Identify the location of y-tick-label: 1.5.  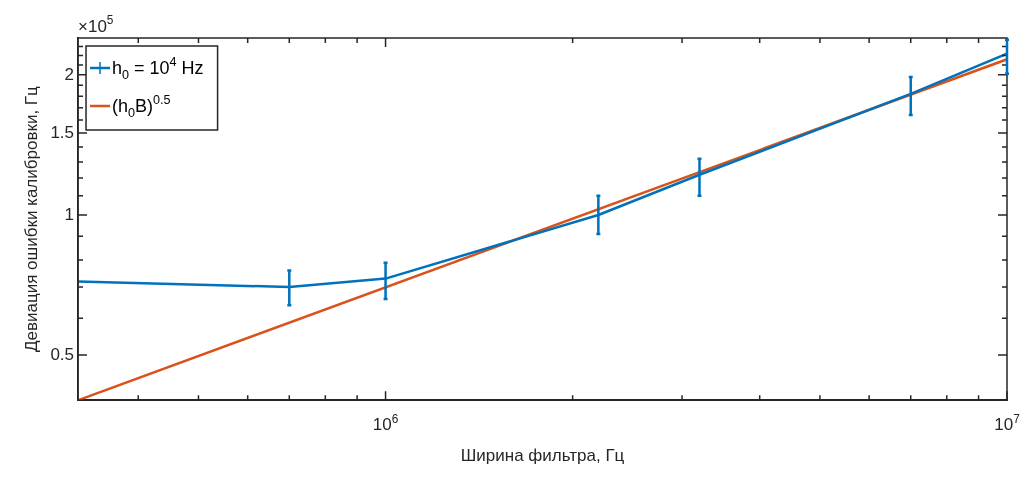
(62, 132).